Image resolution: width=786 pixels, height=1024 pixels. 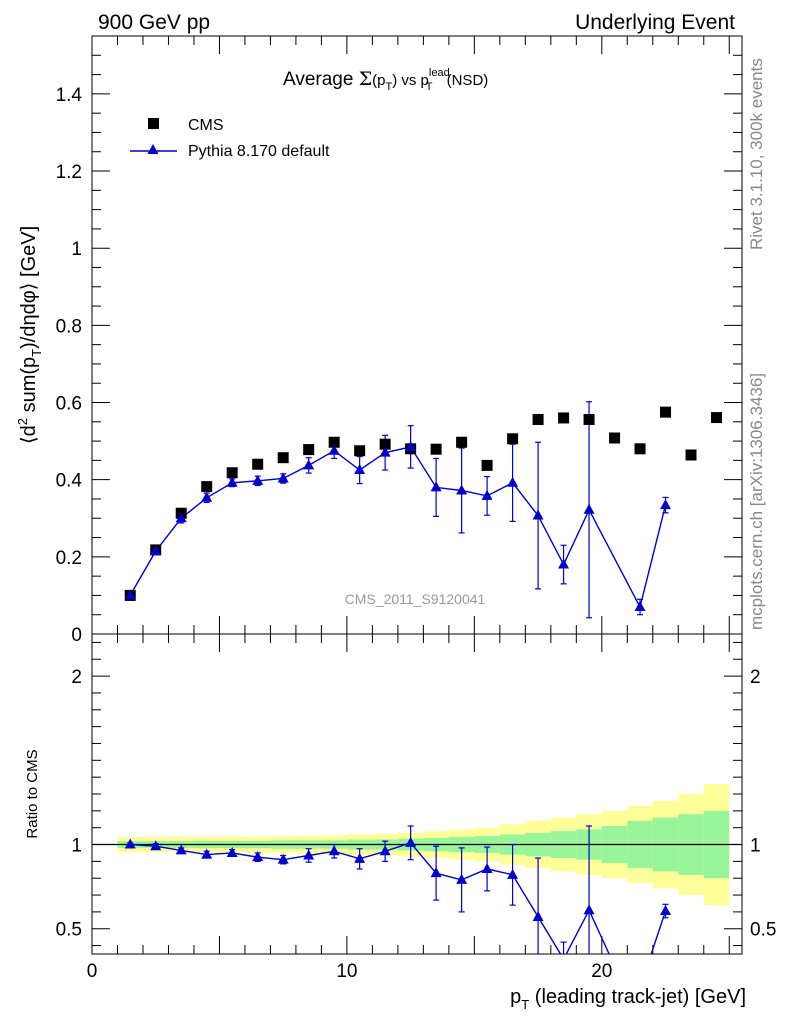 What do you see at coordinates (515, 997) in the screenshot?
I see `xlabel-p: p` at bounding box center [515, 997].